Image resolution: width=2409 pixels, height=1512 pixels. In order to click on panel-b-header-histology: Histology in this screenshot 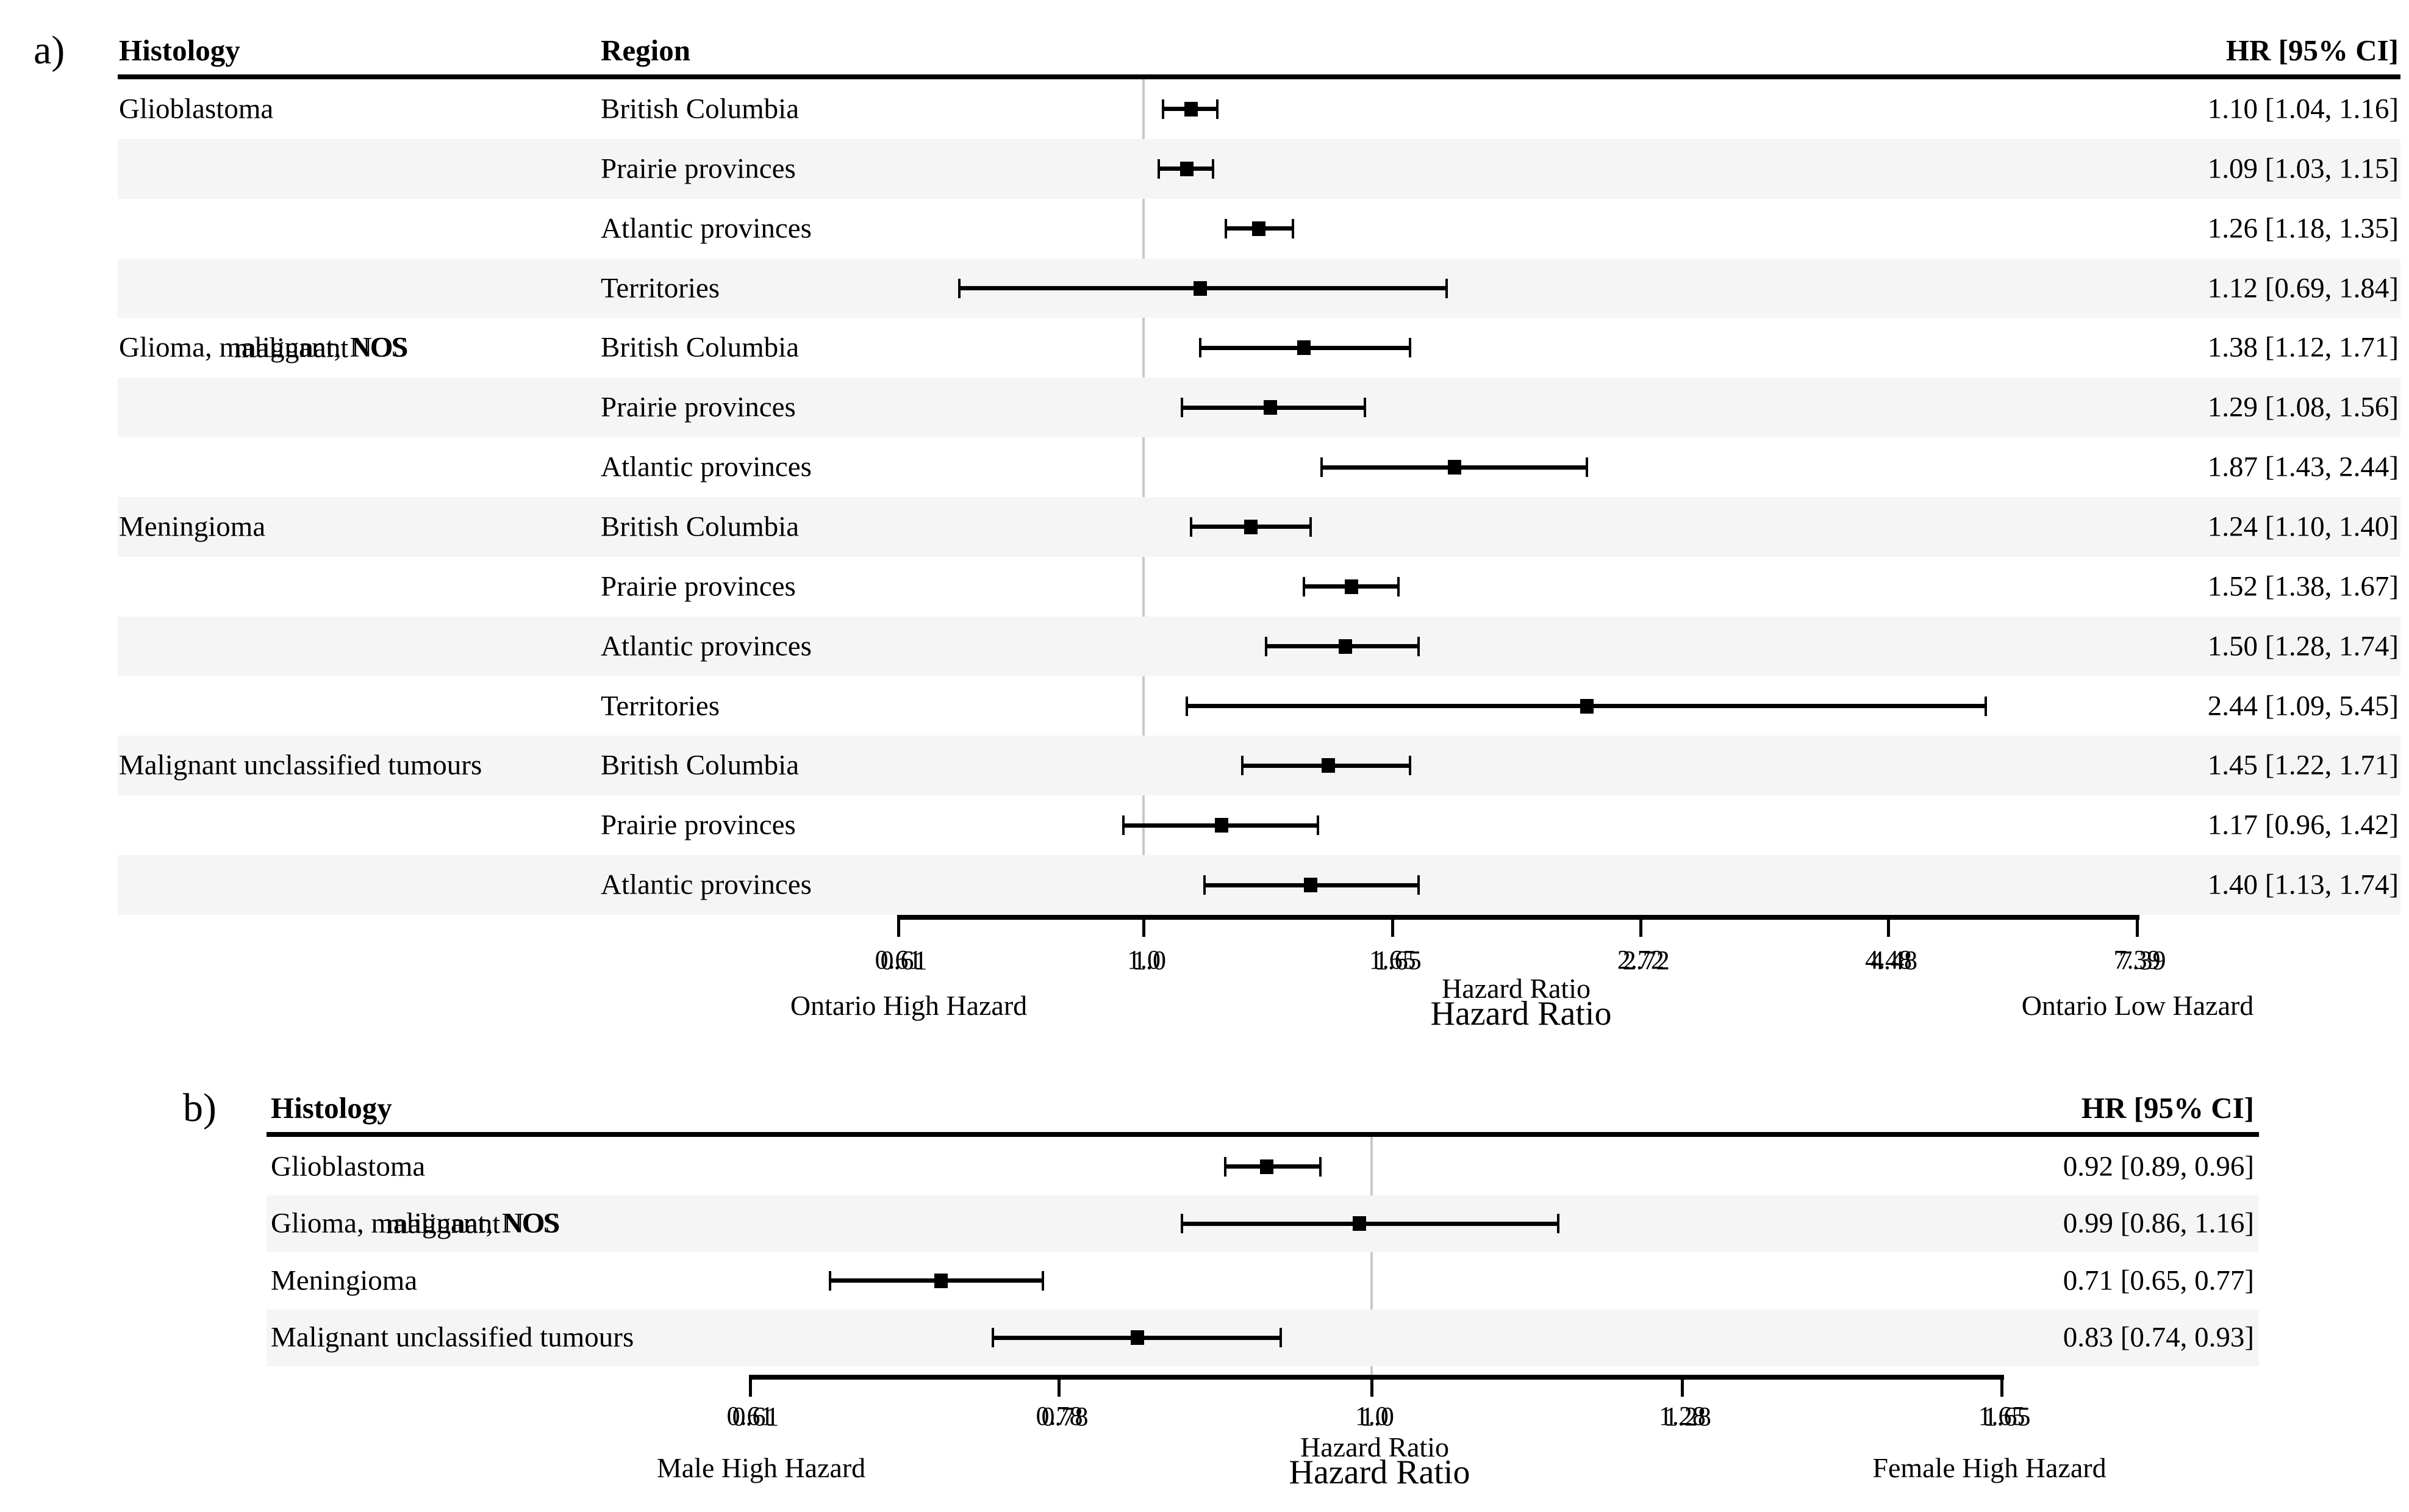, I will do `click(332, 1108)`.